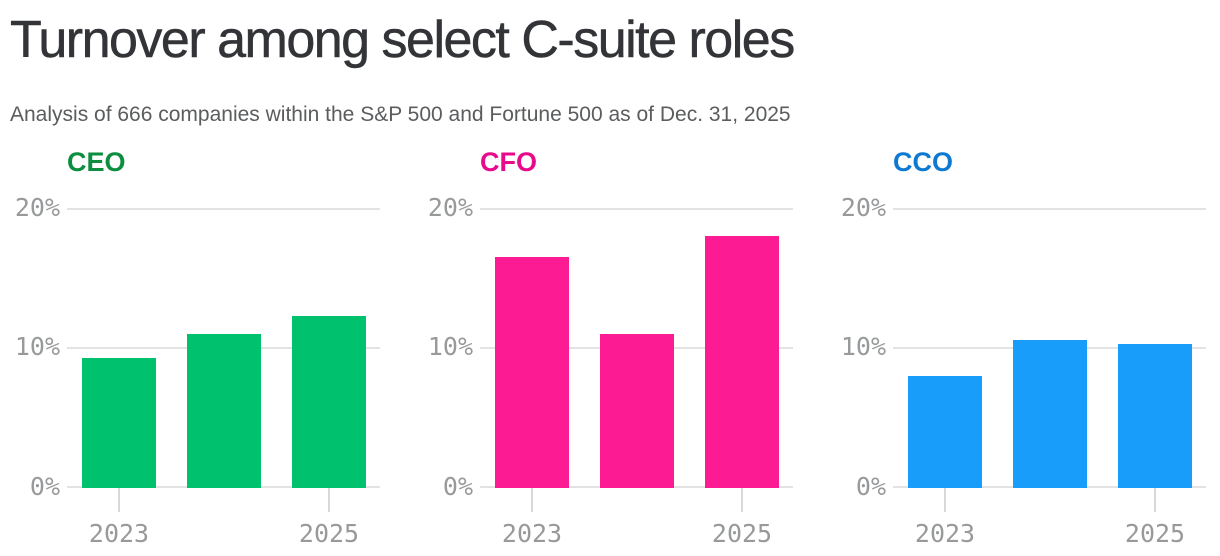 The width and height of the screenshot is (1220, 556). Describe the element at coordinates (637, 411) in the screenshot. I see `bar-cfo-2024` at that location.